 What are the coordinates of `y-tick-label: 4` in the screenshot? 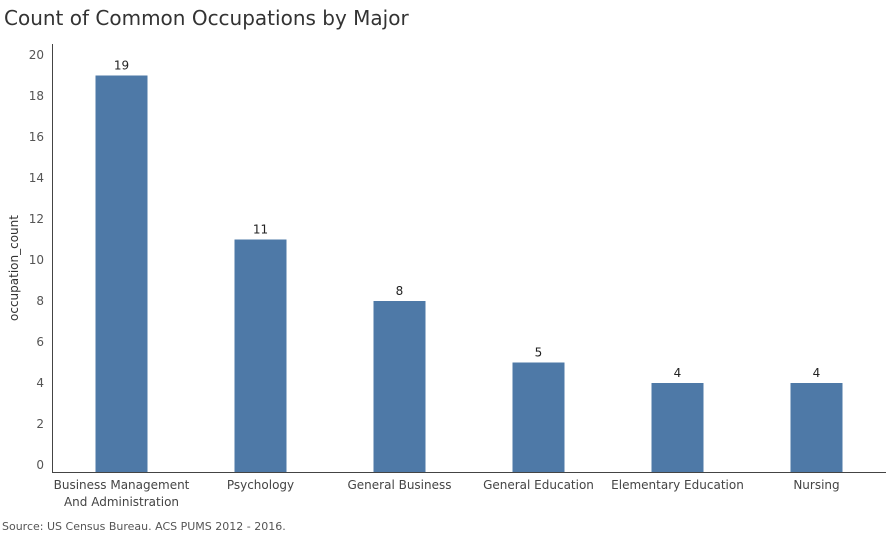 It's located at (40, 383).